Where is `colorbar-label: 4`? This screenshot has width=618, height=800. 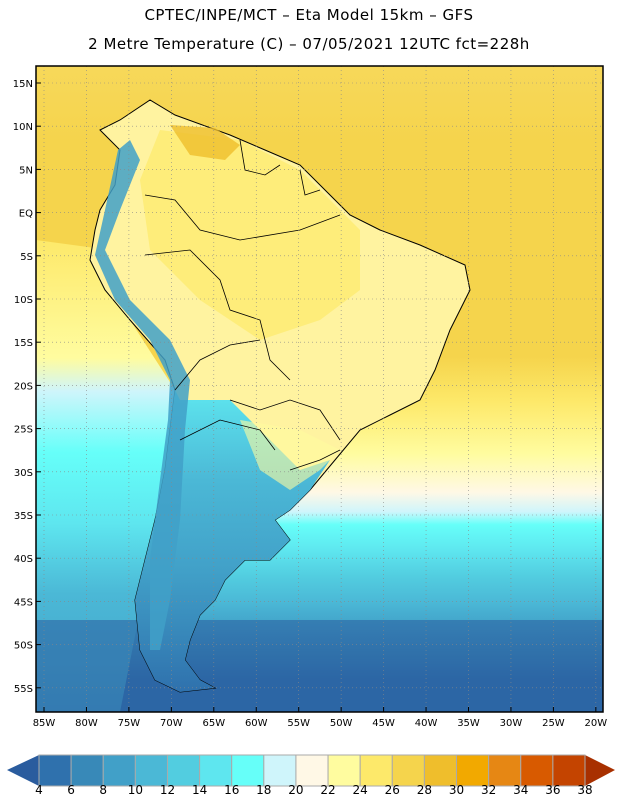 colorbar-label: 4 is located at coordinates (39, 790).